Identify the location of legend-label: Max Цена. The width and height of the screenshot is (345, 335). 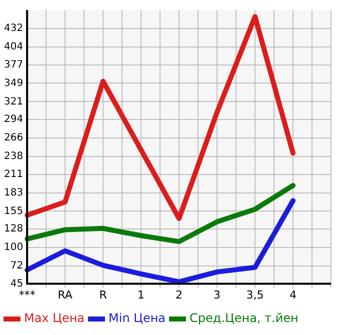
(54, 318).